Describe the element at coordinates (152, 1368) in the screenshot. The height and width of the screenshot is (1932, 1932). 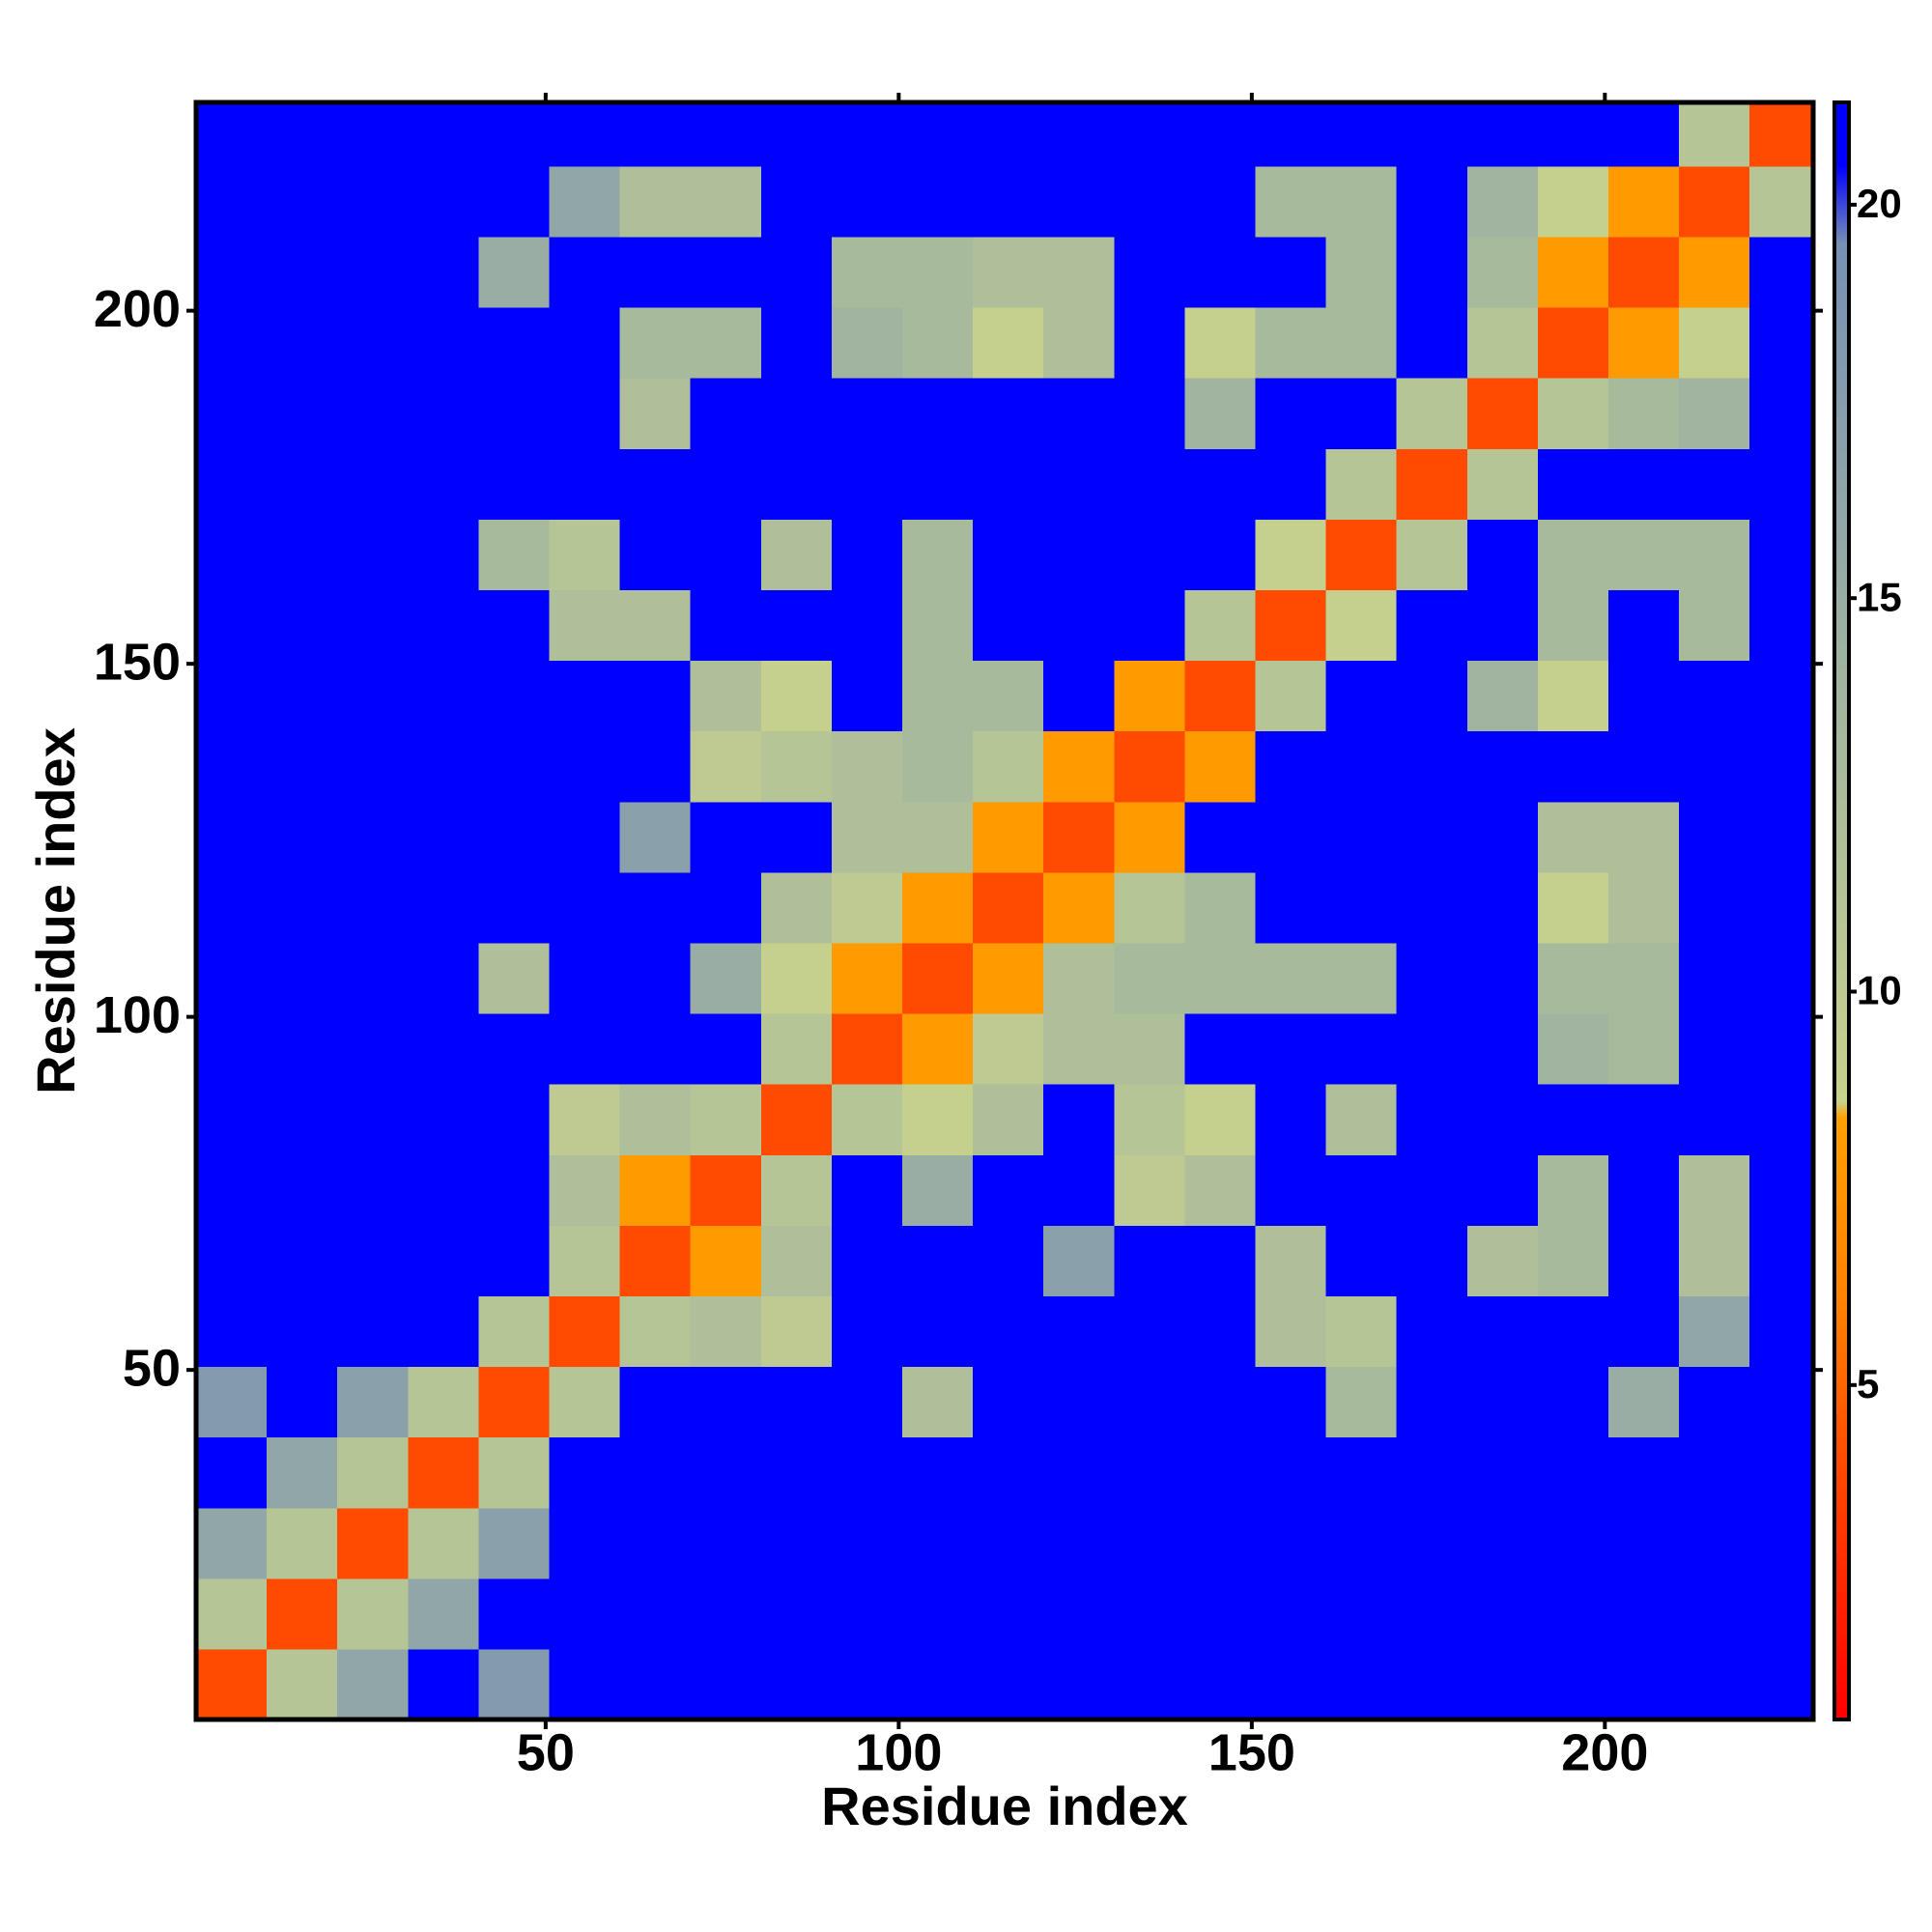
I see `y-tick-label: 50` at that location.